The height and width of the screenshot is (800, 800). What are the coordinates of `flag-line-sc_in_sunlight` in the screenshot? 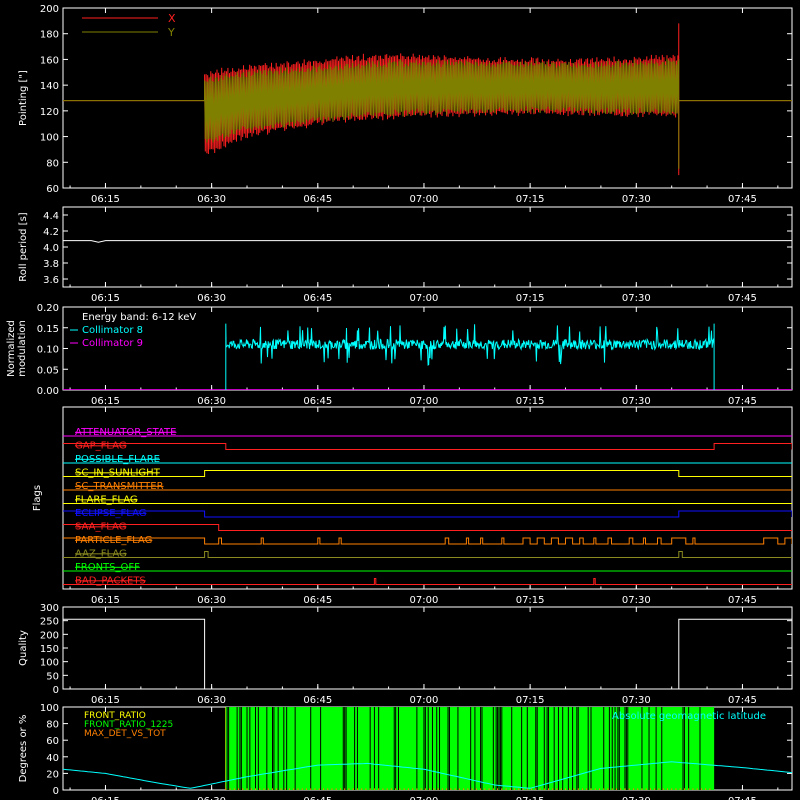 It's located at (427, 473).